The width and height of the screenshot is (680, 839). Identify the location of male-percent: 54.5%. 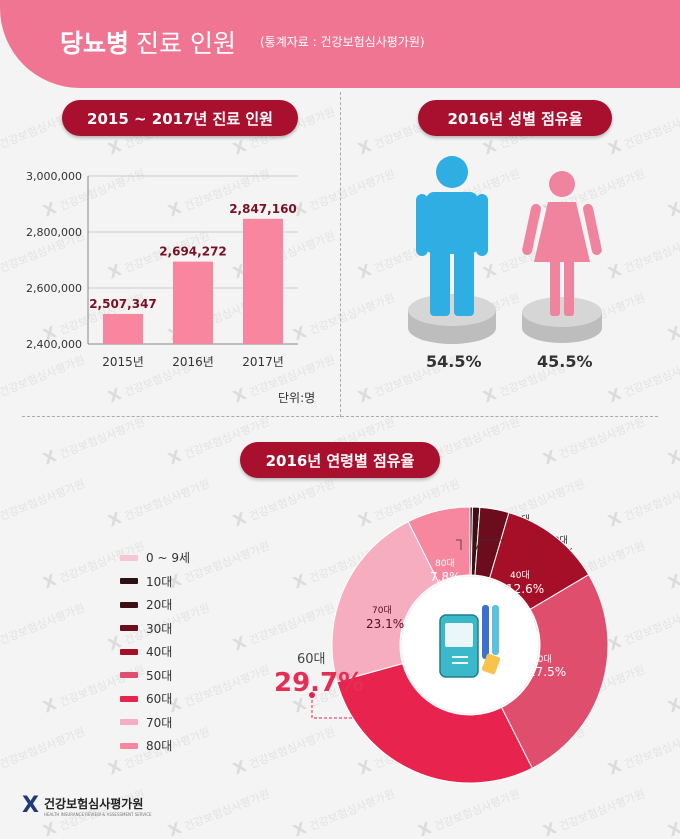
(454, 361).